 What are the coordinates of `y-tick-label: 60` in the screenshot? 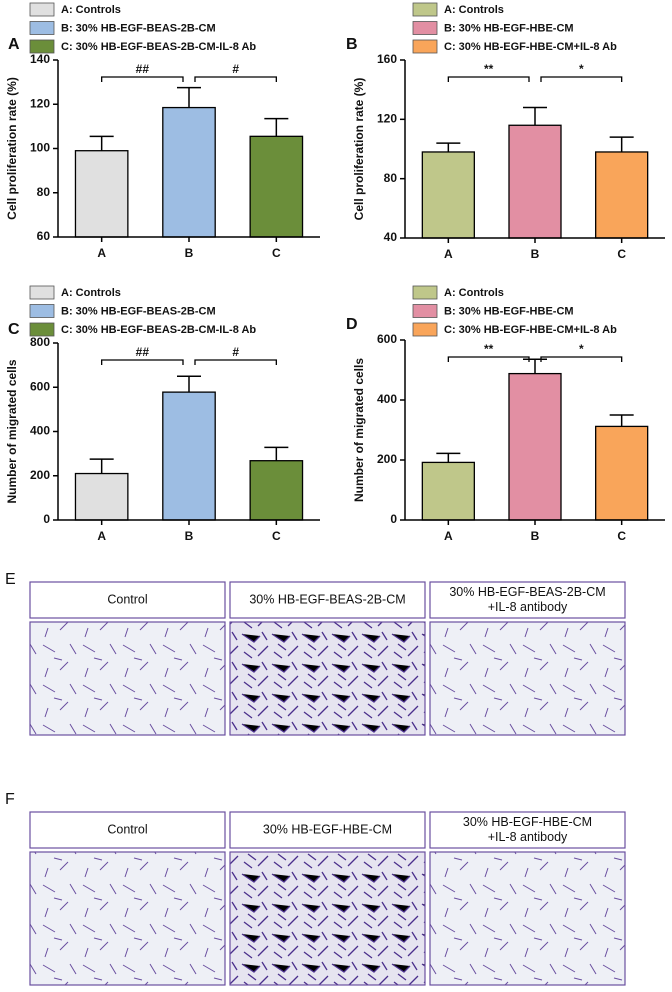 It's located at (44, 236).